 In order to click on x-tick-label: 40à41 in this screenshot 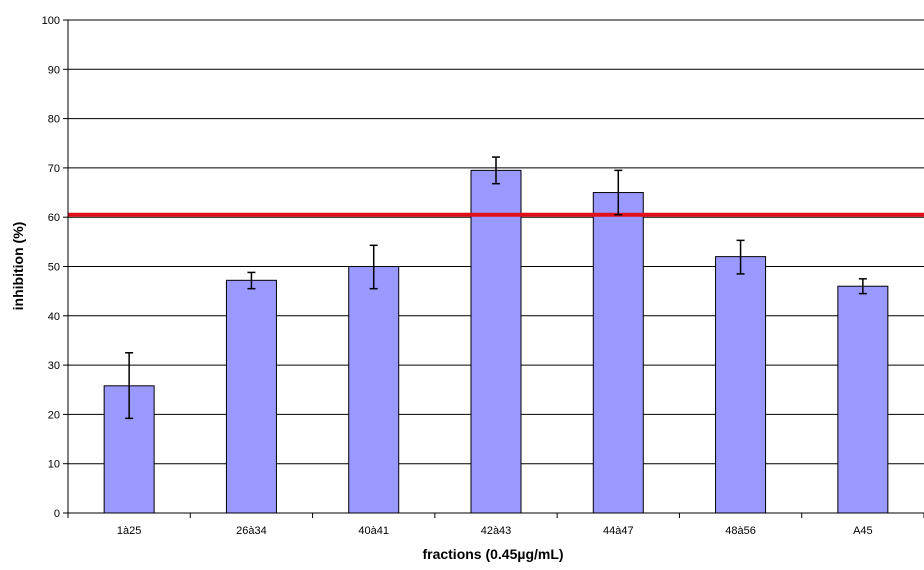, I will do `click(373, 531)`.